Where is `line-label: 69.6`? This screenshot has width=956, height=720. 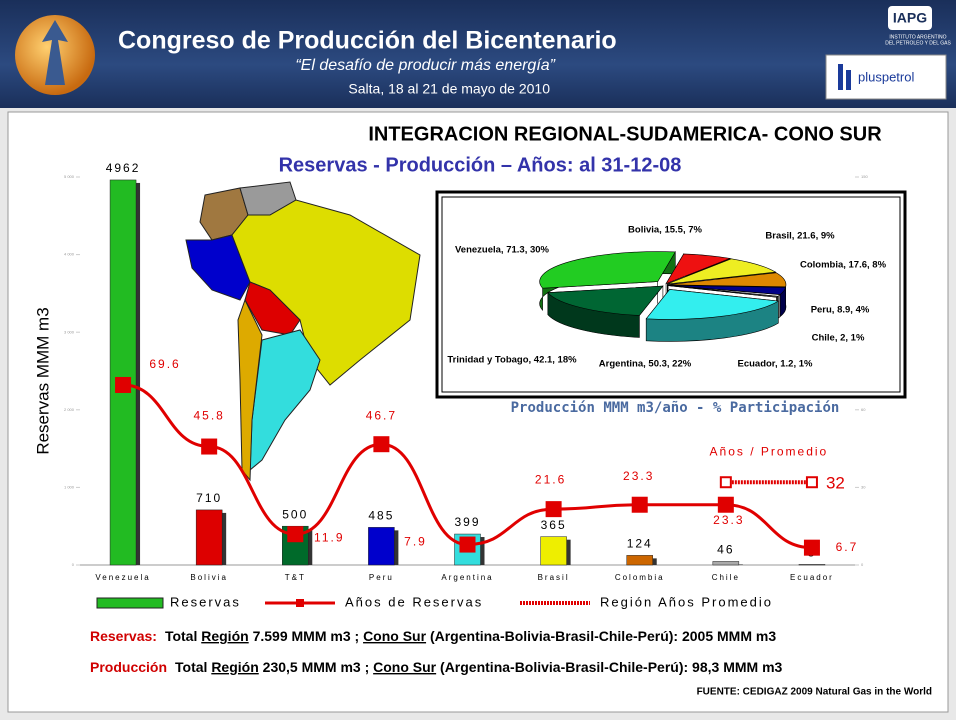
line-label: 69.6 is located at coordinates (164, 364).